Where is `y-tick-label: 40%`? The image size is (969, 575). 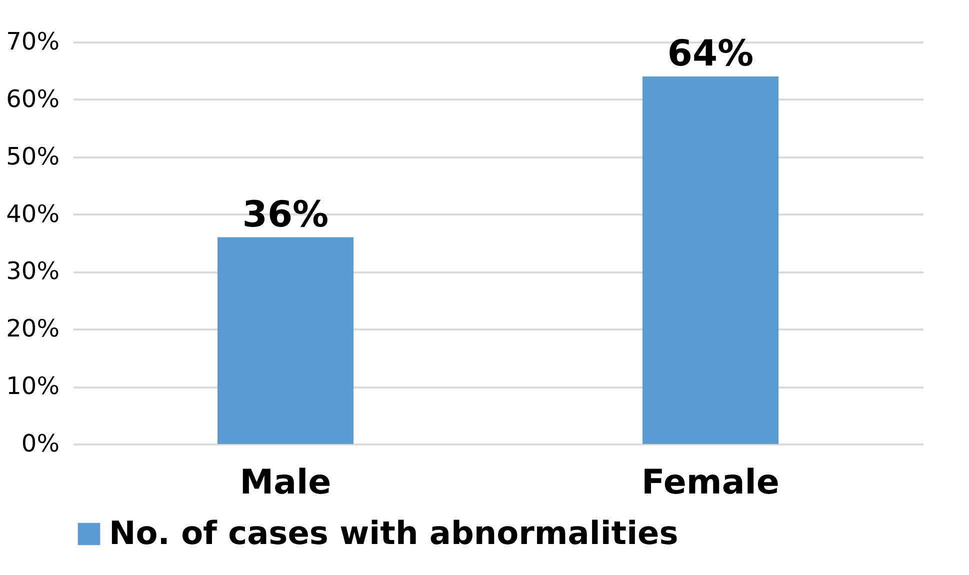
y-tick-label: 40% is located at coordinates (33, 214).